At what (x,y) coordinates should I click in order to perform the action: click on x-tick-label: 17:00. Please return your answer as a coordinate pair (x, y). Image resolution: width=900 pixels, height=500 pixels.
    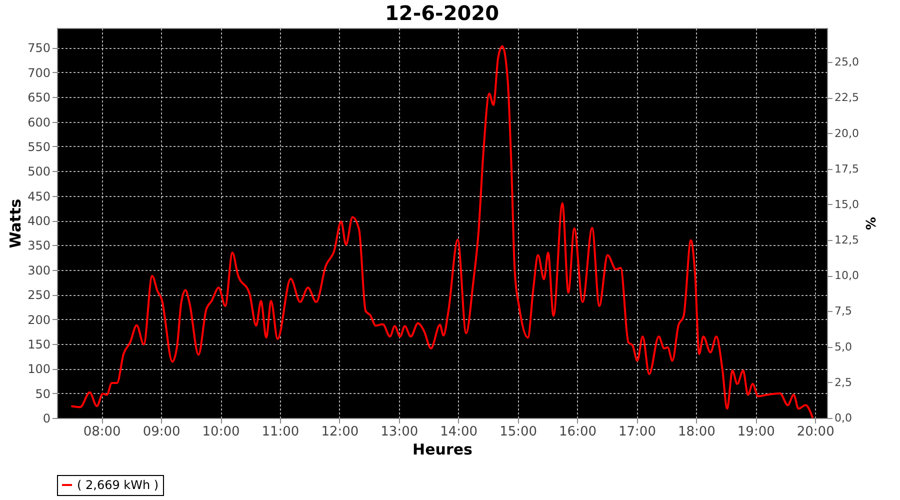
    Looking at the image, I should click on (637, 432).